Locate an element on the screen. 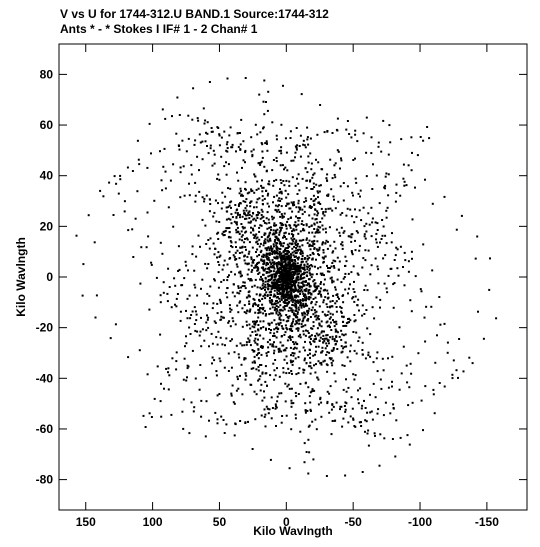 The width and height of the screenshot is (540, 547). y-tick-label: -40 is located at coordinates (45, 378).